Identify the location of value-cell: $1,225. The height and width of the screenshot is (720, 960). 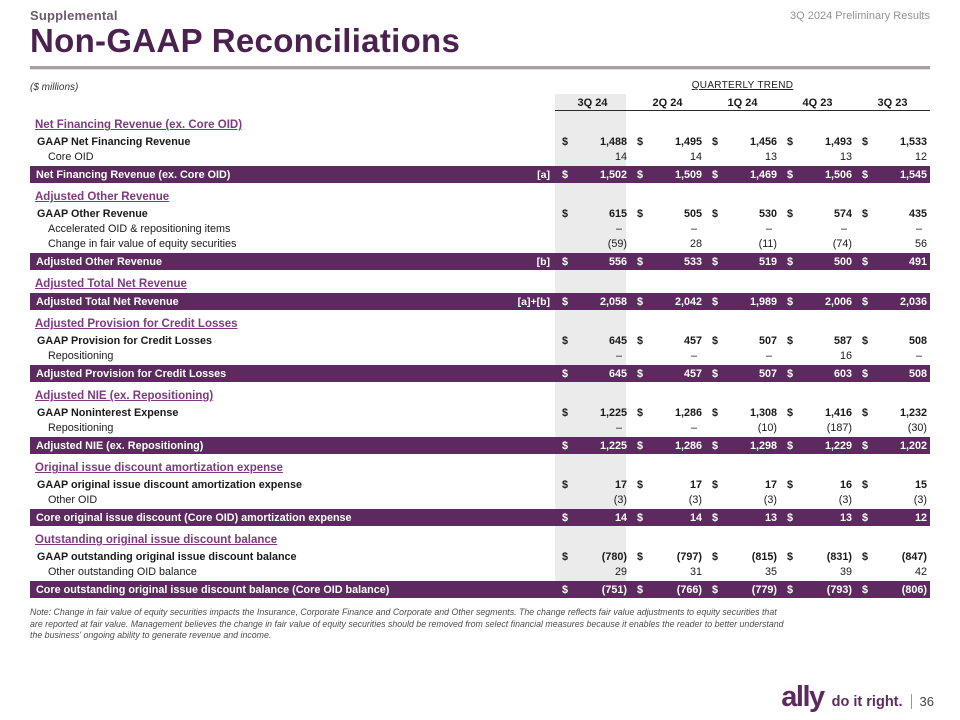
(592, 412).